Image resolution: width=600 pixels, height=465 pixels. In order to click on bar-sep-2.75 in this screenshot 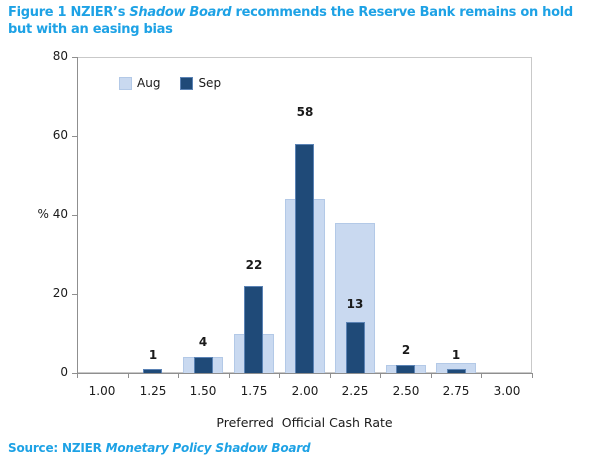, I will do `click(456, 371)`.